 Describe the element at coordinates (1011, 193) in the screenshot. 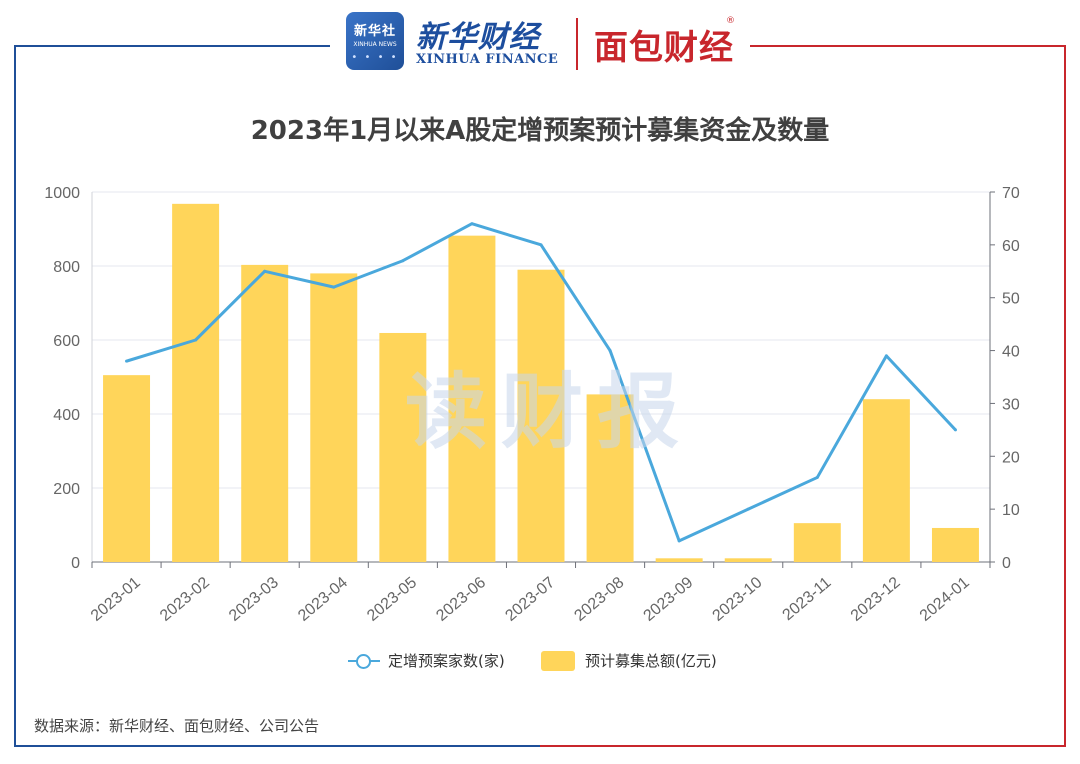

I see `y-right-tick-label: 70` at that location.